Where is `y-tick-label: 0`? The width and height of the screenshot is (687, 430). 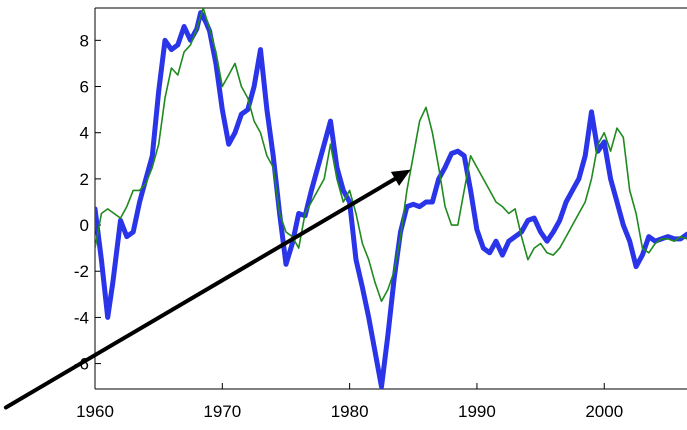
y-tick-label: 0 is located at coordinates (84, 225).